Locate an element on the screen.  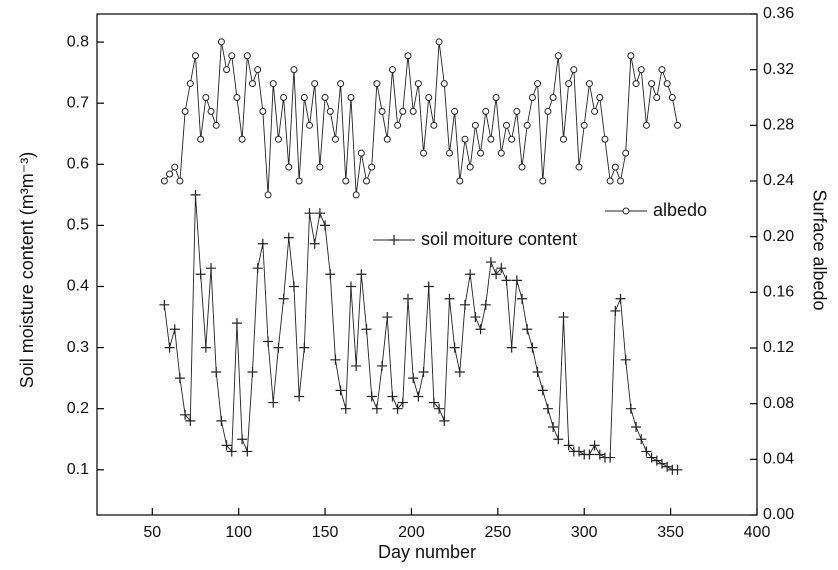
y2-tick-label: 0.08 is located at coordinates (778, 403).